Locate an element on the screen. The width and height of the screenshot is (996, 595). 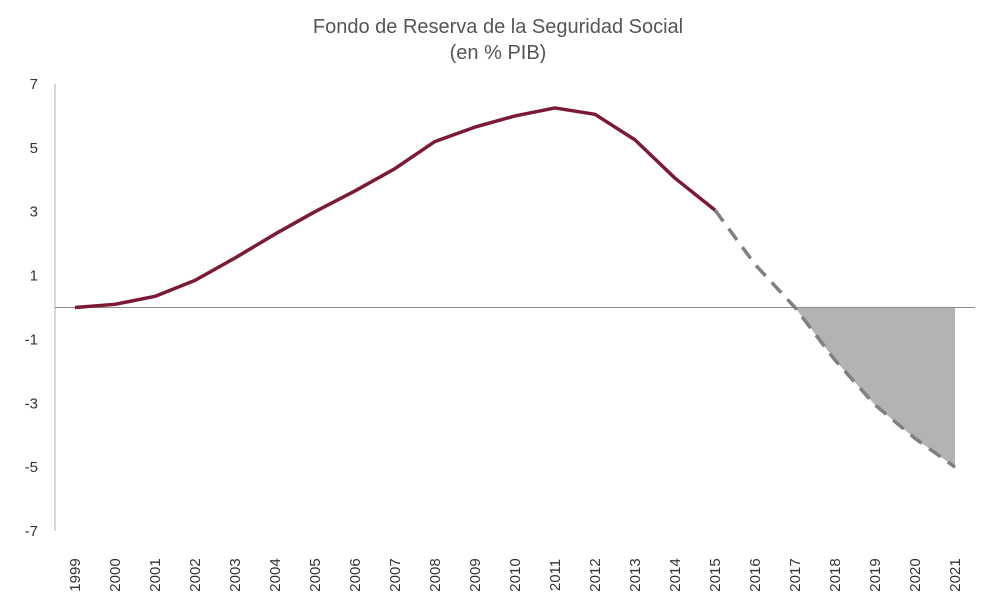
y-tick-label: -1 is located at coordinates (31, 339).